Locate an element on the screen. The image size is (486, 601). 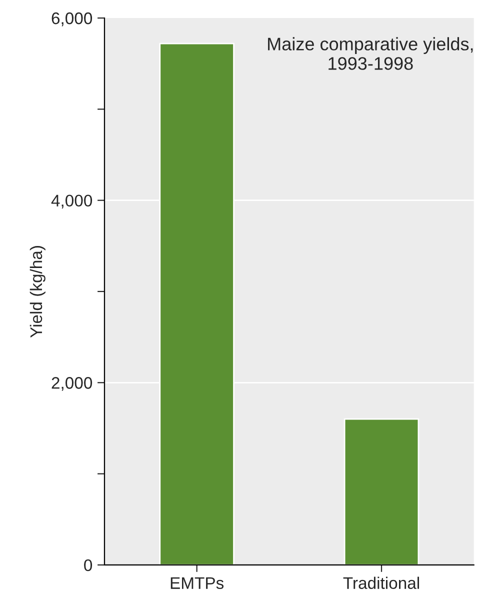
y-tick-label: 2,000 is located at coordinates (72, 384).